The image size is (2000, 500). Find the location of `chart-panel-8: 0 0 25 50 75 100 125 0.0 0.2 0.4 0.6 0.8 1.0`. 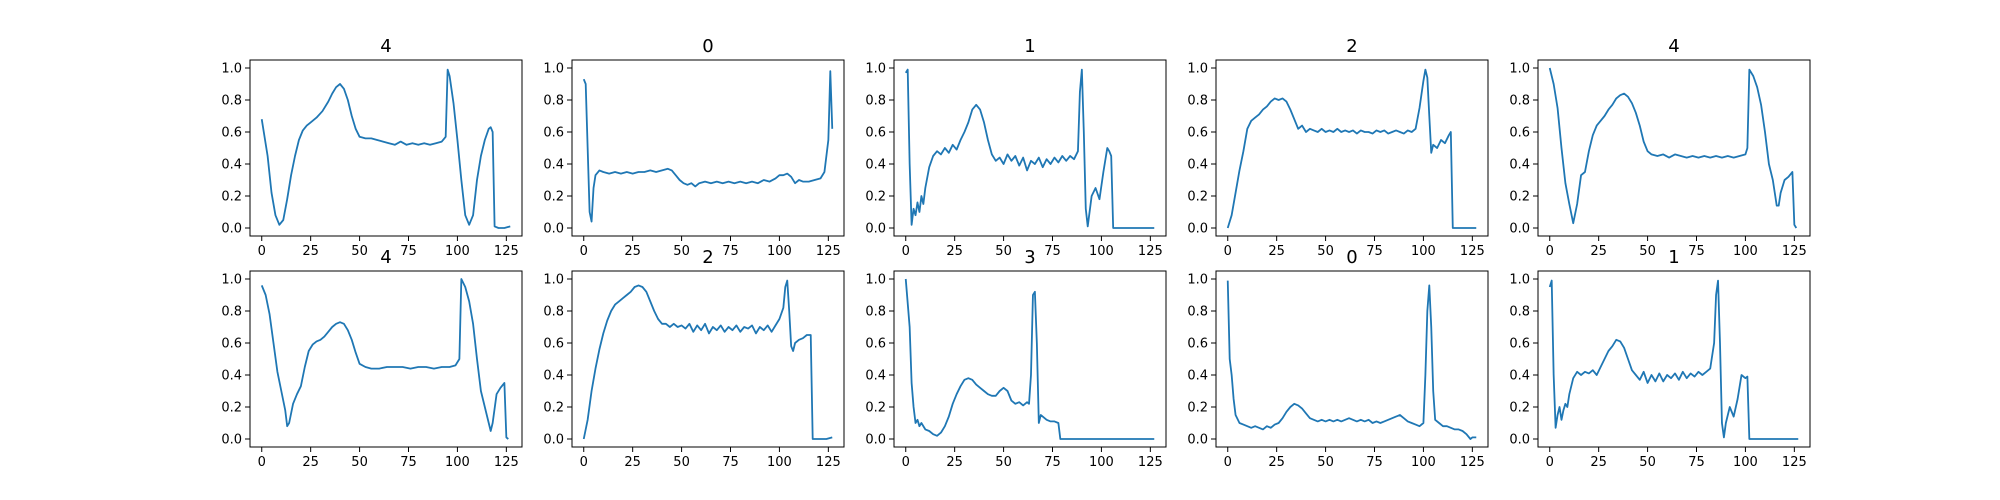

chart-panel-8: 0 0 25 50 75 100 125 0.0 0.2 0.4 0.6 0.8 1.0 is located at coordinates (1338, 358).